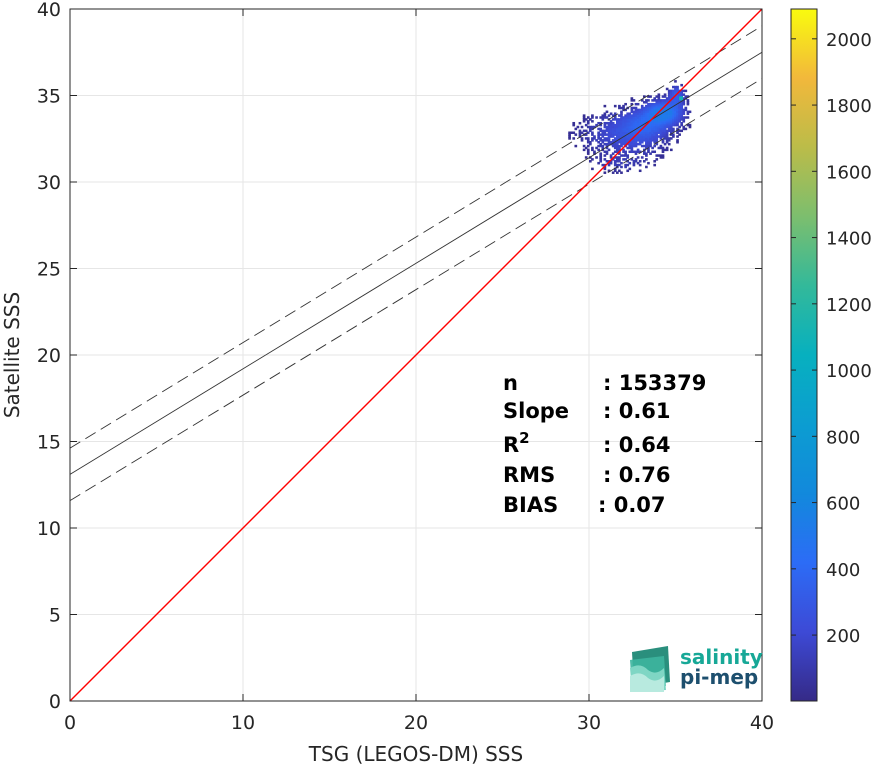  Describe the element at coordinates (510, 383) in the screenshot. I see `stat-label-0: n` at that location.